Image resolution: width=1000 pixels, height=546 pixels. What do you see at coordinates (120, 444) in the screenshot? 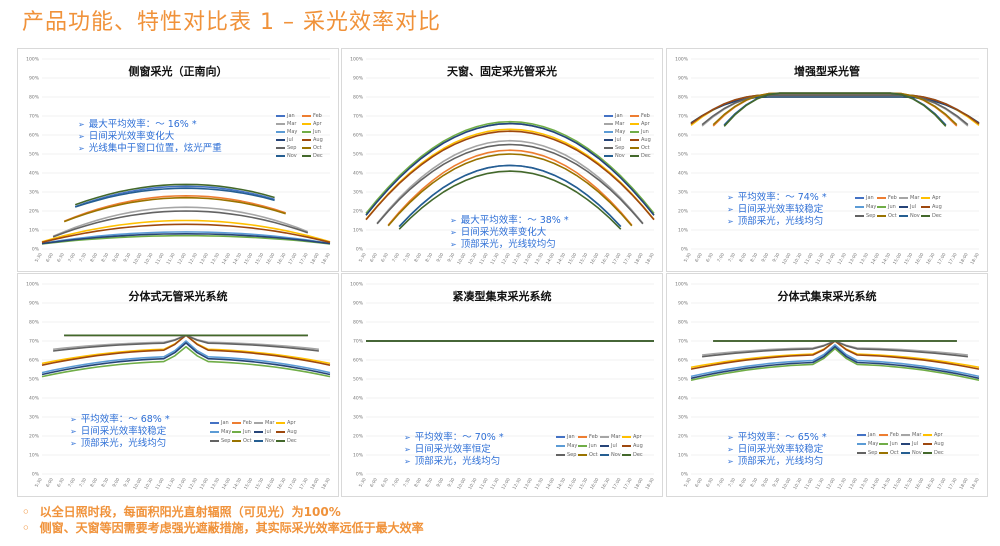
I see `note-line: ➢ 顶部采光，光线均匀` at bounding box center [120, 444].